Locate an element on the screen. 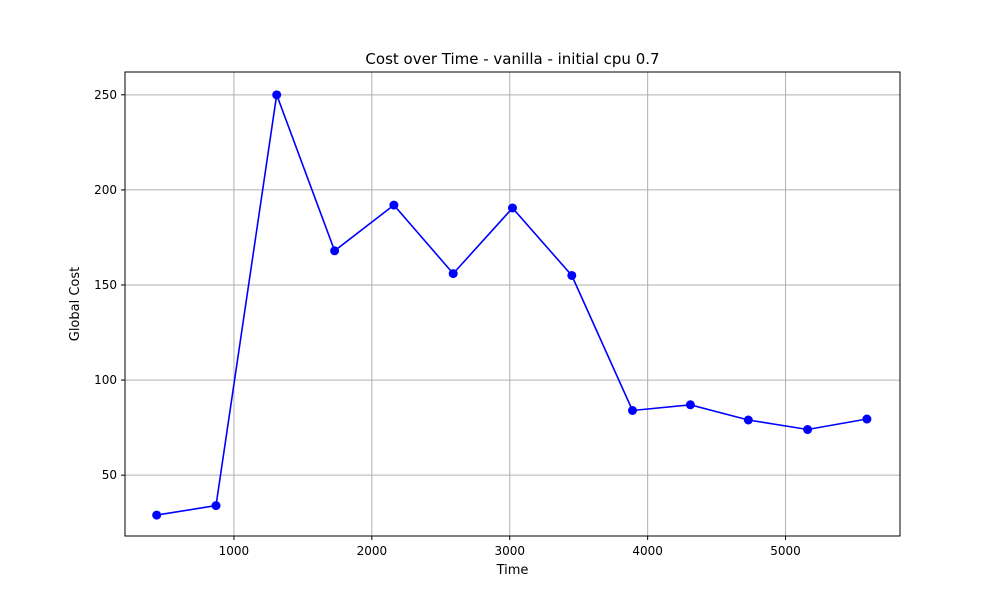 This screenshot has width=1000, height=600. y-axis-label: Global Cost is located at coordinates (75, 304).